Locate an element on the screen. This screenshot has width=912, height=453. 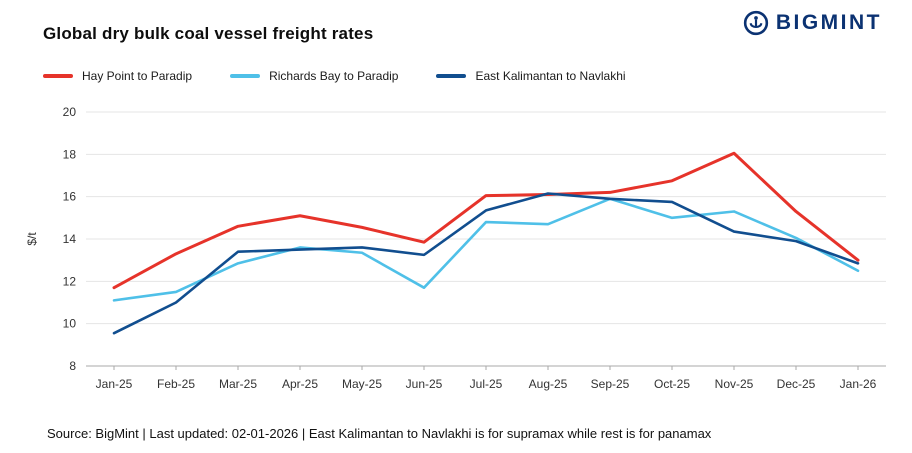
svg-text: $/t is located at coordinates (32, 239).